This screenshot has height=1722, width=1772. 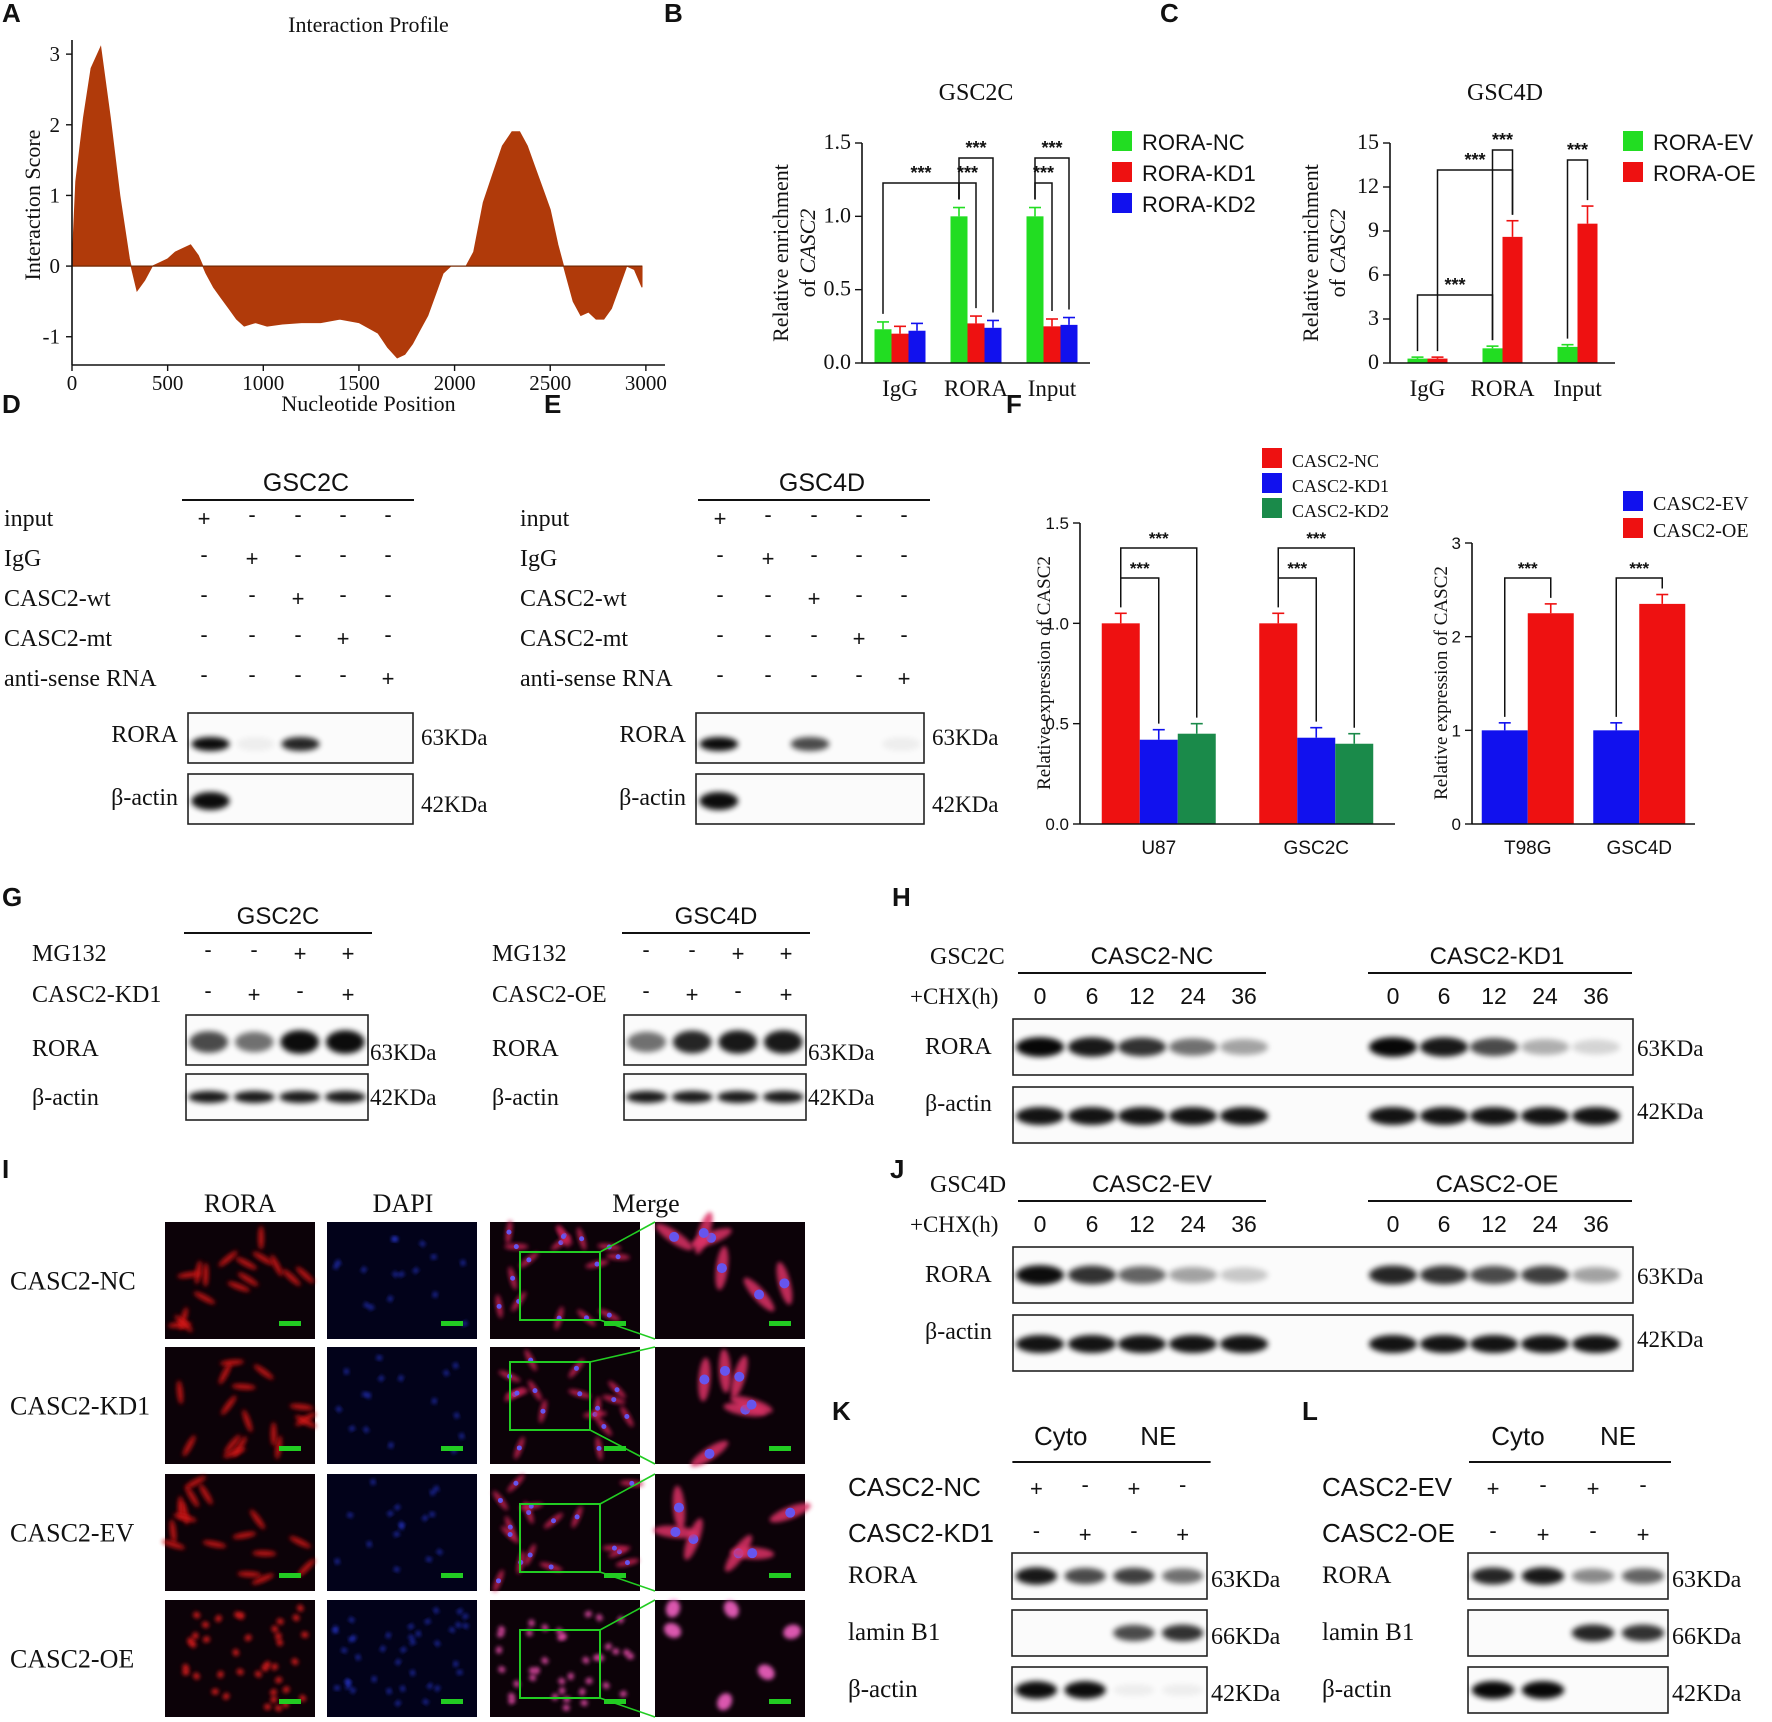 I want to click on k-blot-size: 66KDa, so click(x=1246, y=1637).